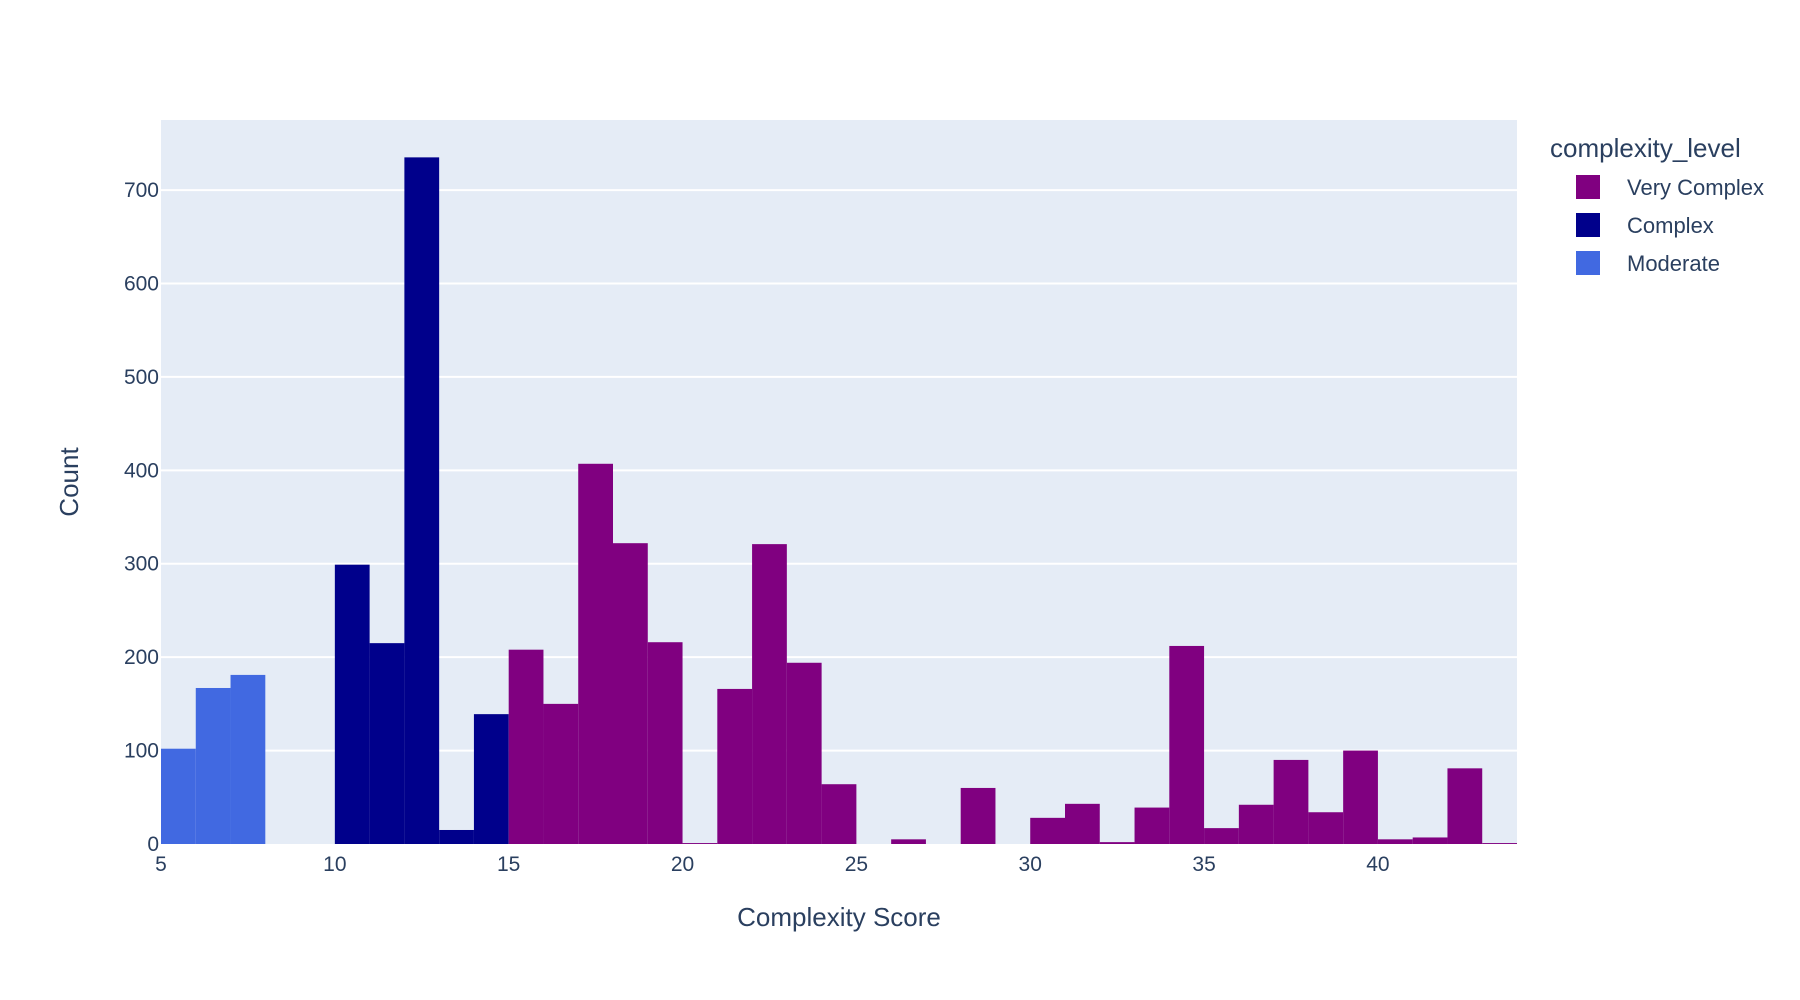  Describe the element at coordinates (1377, 864) in the screenshot. I see `x-tick-label: 40` at that location.